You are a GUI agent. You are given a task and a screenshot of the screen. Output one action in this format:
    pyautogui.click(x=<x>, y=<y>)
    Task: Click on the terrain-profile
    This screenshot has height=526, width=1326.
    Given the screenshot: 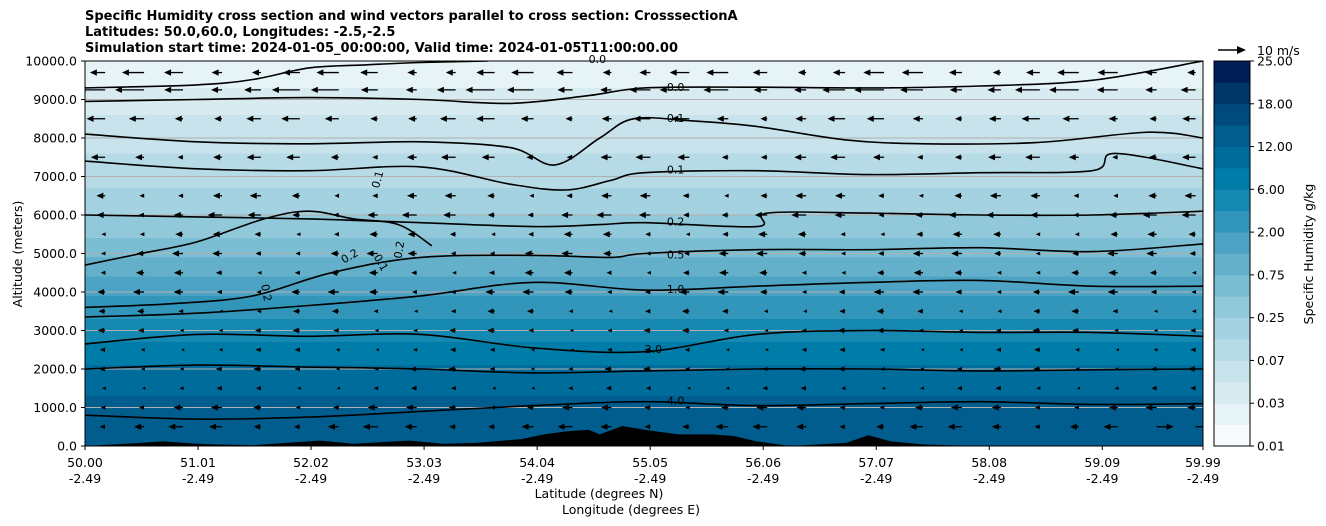 What is the action you would take?
    pyautogui.click(x=644, y=436)
    